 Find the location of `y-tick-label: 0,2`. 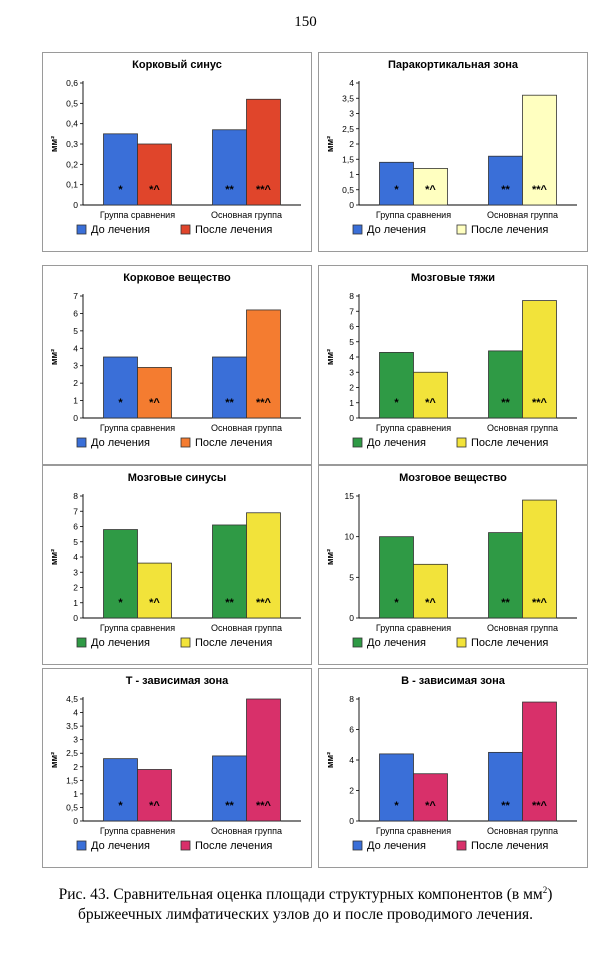

y-tick-label: 0,2 is located at coordinates (72, 164).